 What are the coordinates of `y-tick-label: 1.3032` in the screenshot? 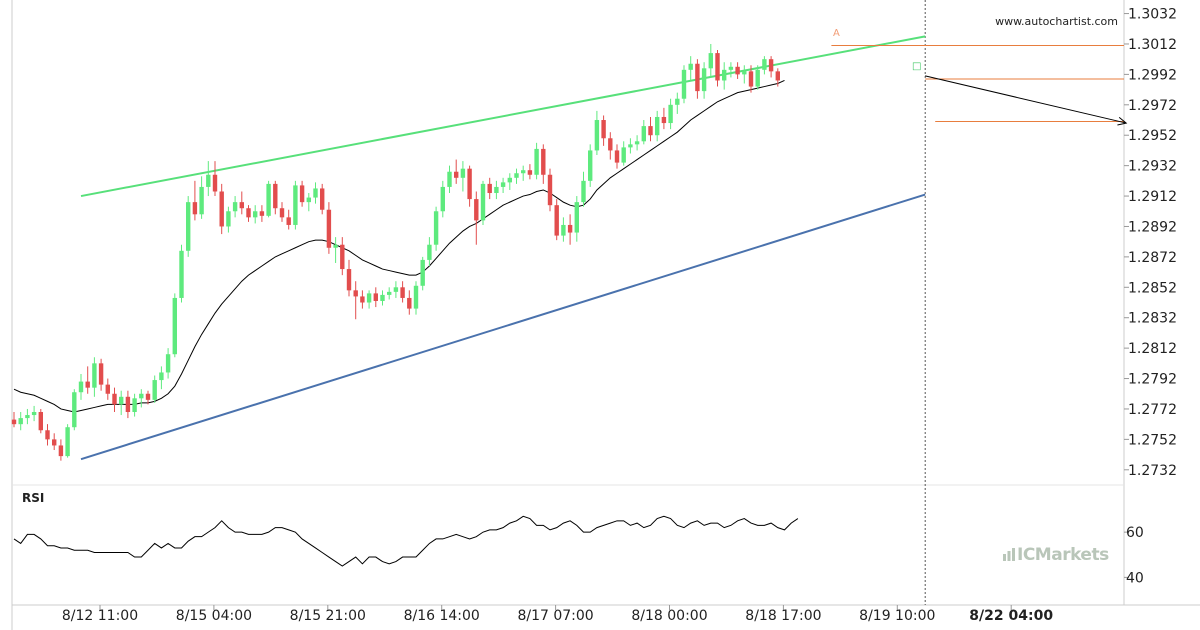 It's located at (1152, 15).